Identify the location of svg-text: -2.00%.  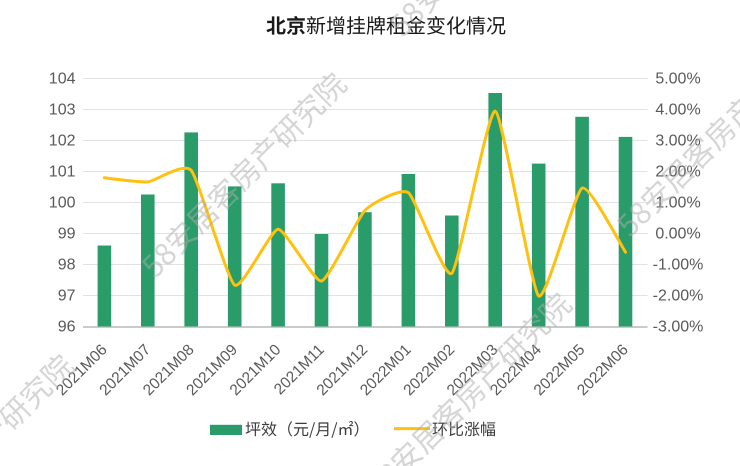
(678, 295).